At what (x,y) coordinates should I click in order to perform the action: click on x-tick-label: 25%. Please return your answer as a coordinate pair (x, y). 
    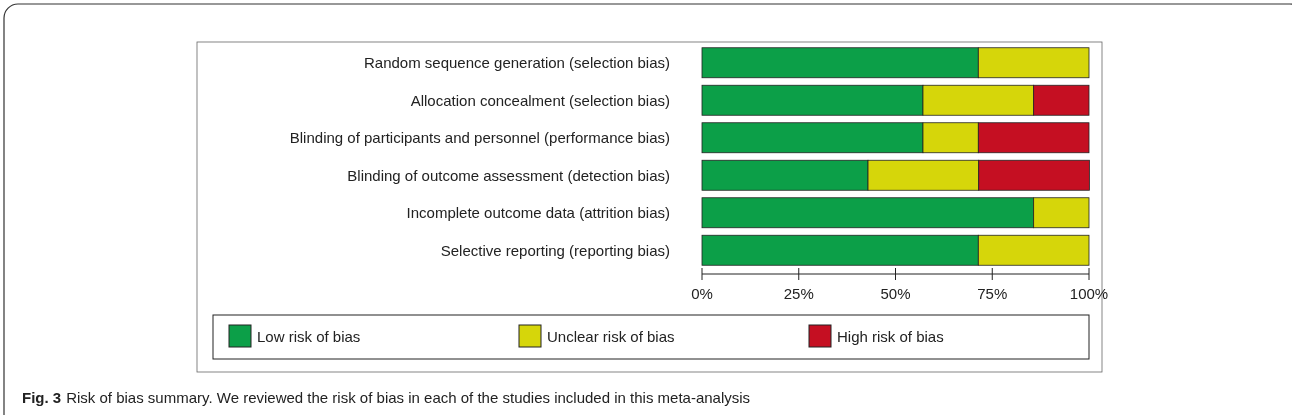
    Looking at the image, I should click on (798, 293).